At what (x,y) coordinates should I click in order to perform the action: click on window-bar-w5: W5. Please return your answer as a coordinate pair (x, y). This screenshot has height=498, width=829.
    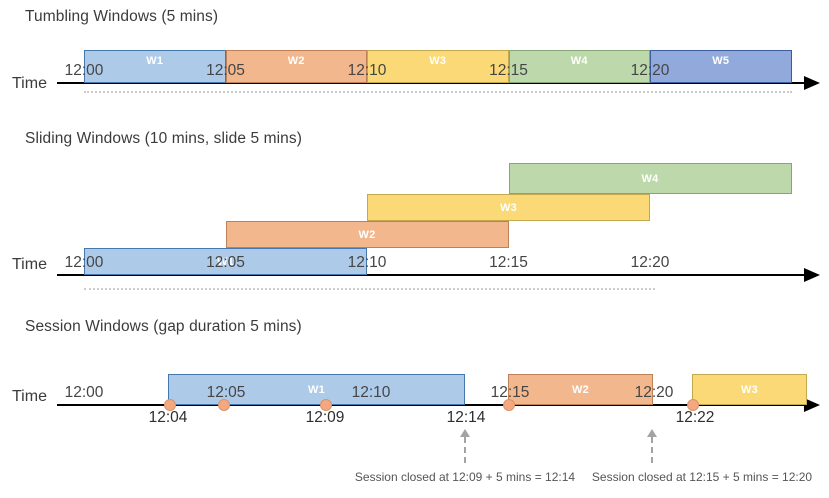
    Looking at the image, I should click on (721, 66).